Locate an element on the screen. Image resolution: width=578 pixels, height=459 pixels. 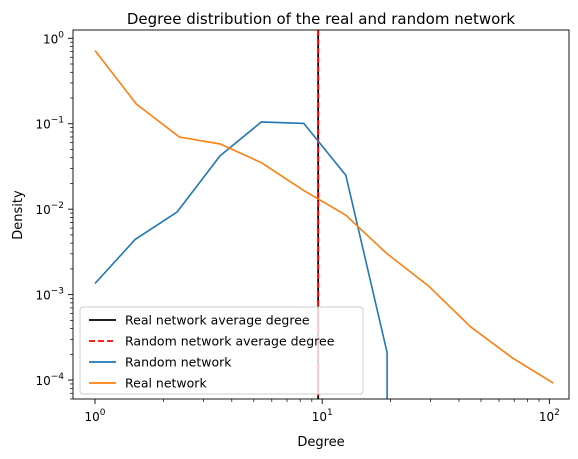
x-tick-label: 10¹ is located at coordinates (322, 416).